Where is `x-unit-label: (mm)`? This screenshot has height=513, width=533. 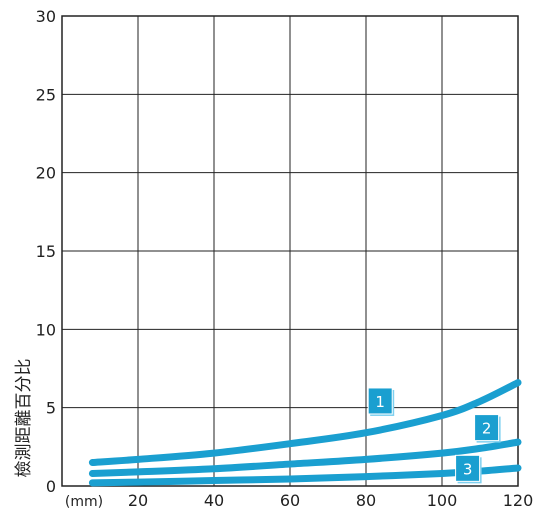 x-unit-label: (mm) is located at coordinates (84, 502).